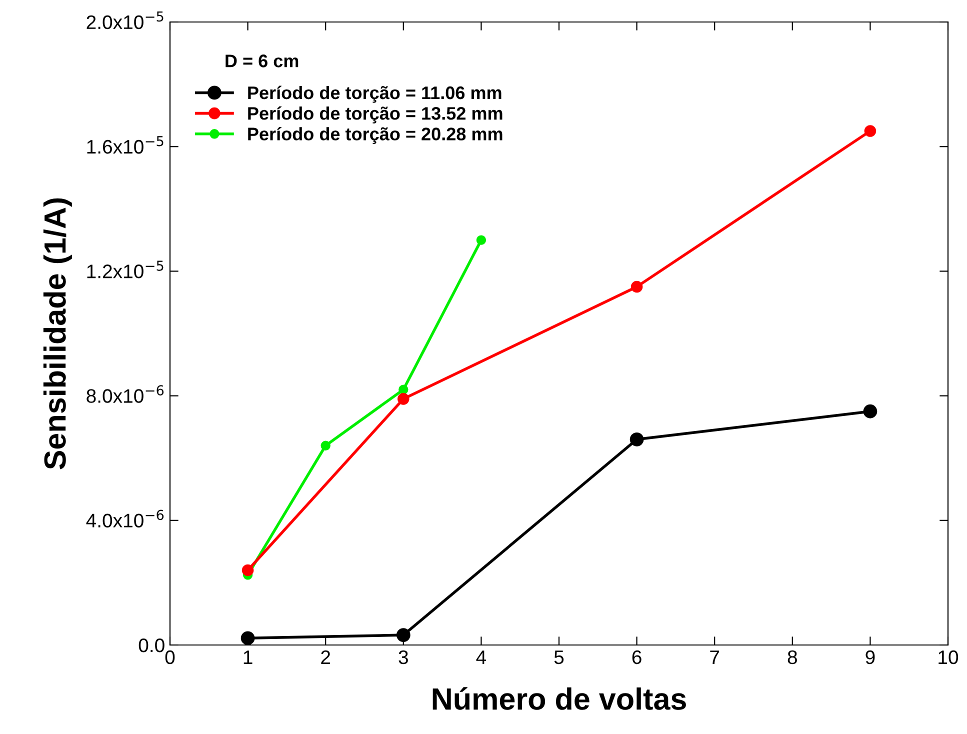 The image size is (967, 734). Describe the element at coordinates (262, 61) in the screenshot. I see `annotation: D = 6 cm` at that location.